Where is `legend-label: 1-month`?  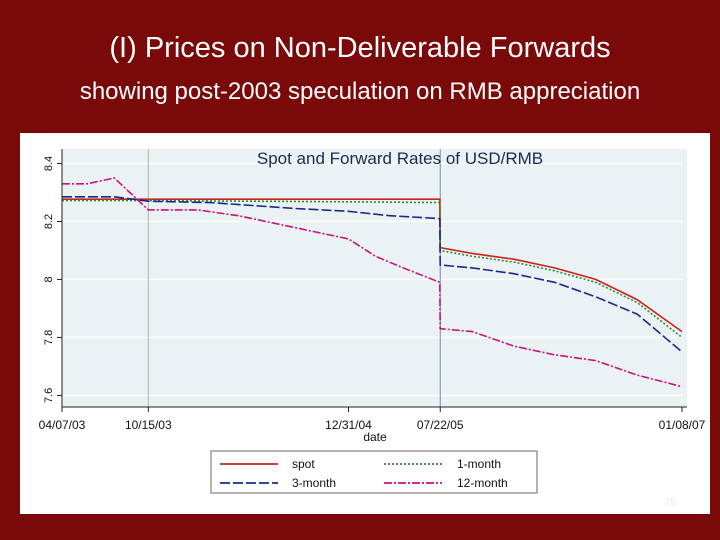
legend-label: 1-month is located at coordinates (479, 464).